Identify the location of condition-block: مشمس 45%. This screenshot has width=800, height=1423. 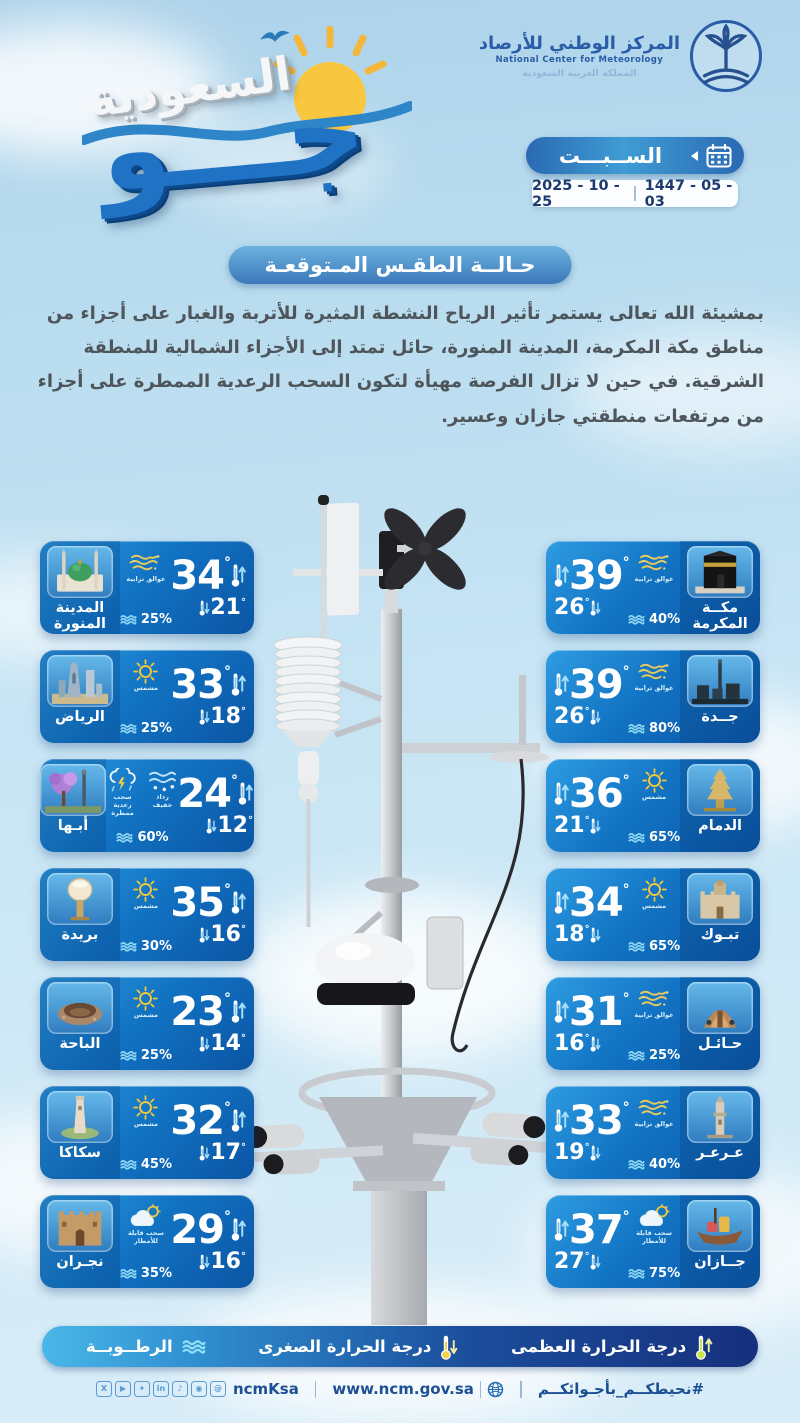
(146, 1132).